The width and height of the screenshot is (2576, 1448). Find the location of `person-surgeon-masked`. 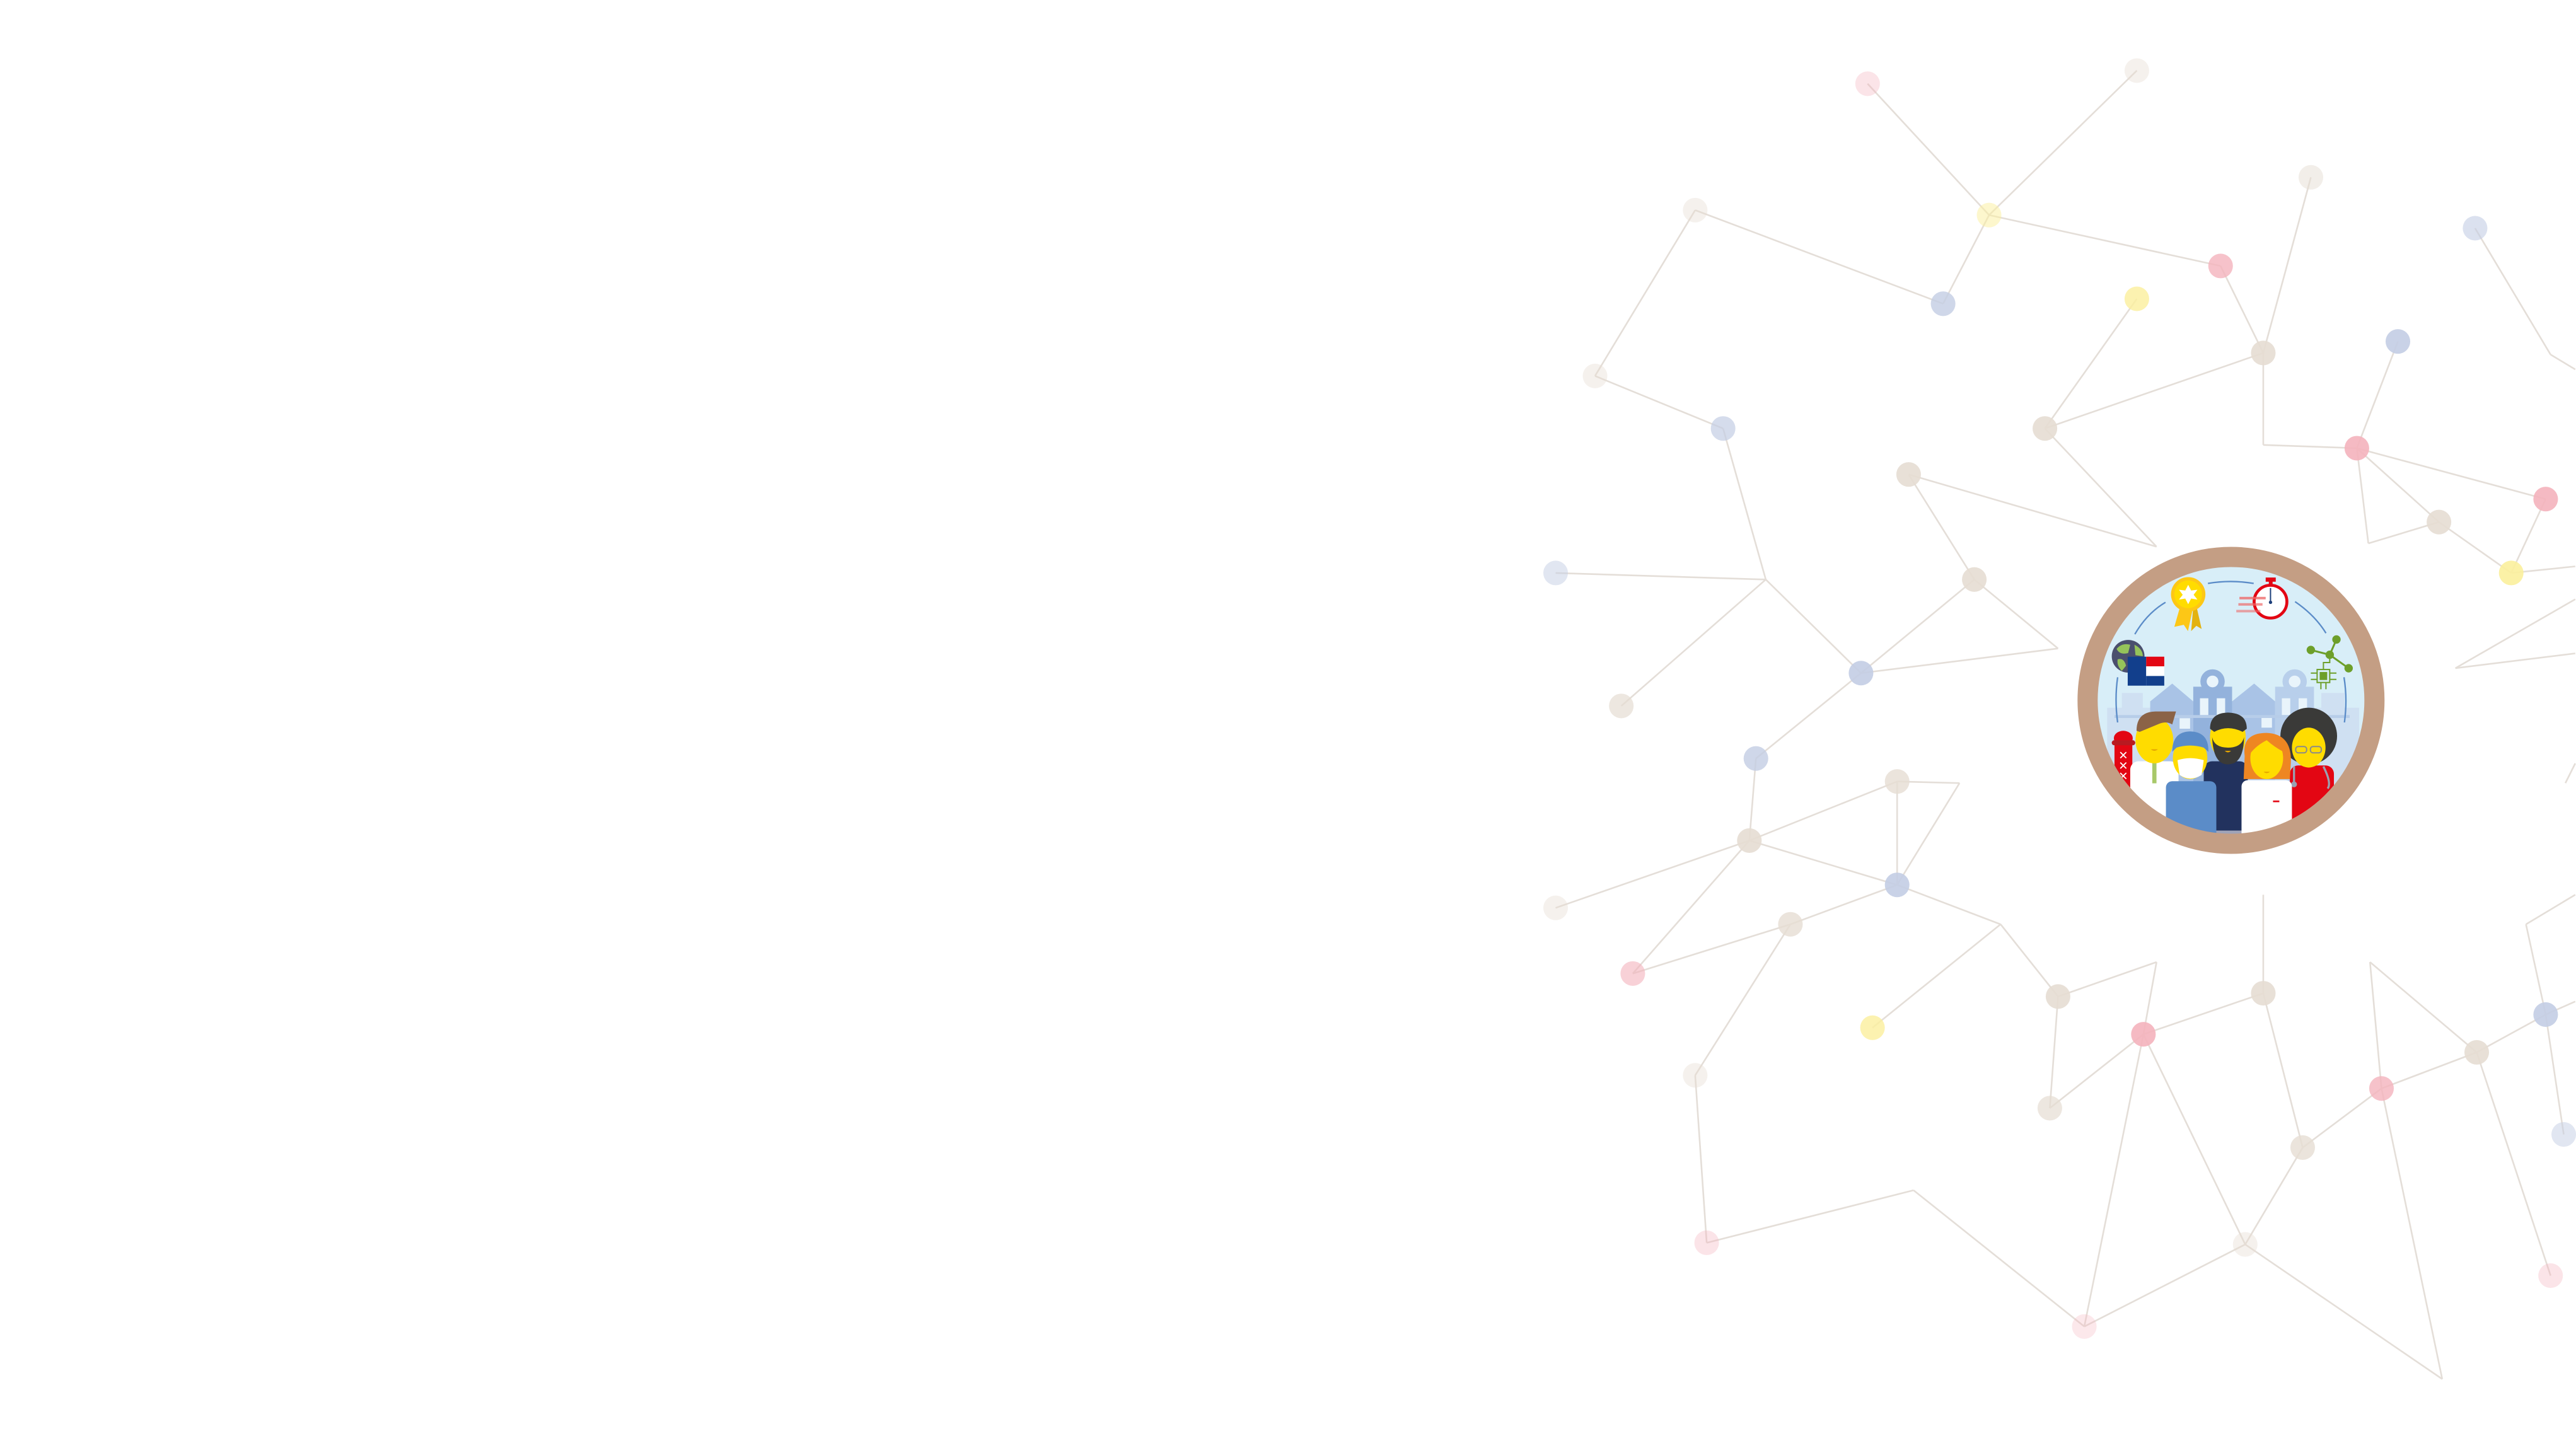

person-surgeon-masked is located at coordinates (2191, 782).